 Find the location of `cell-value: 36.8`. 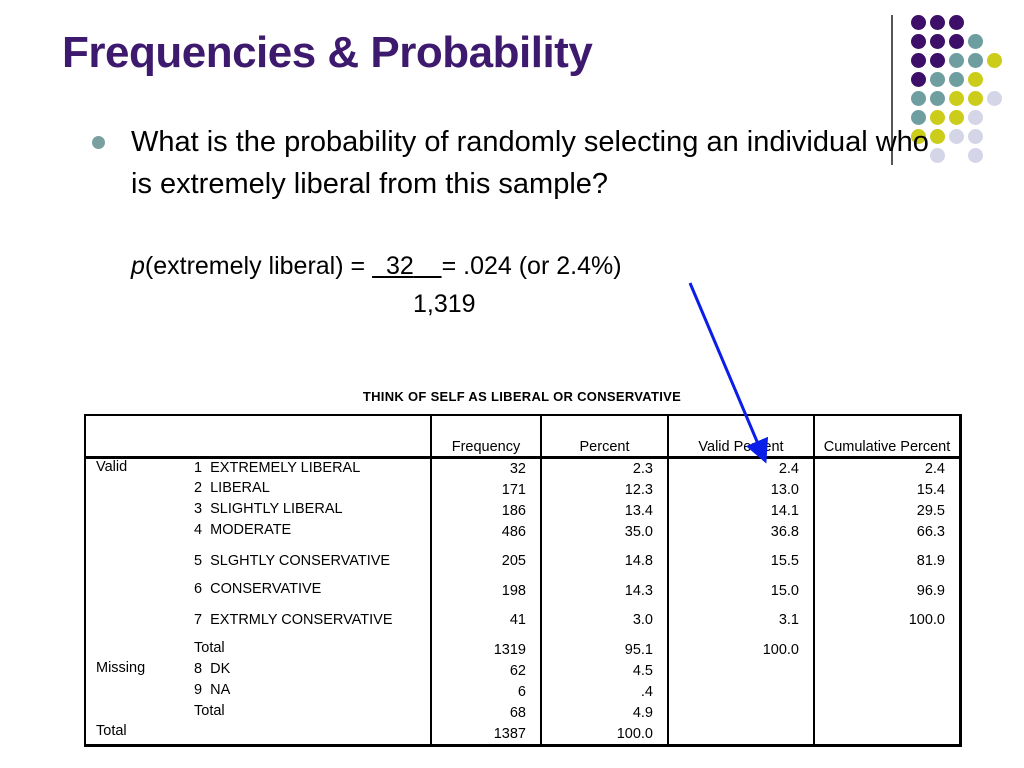

cell-value: 36.8 is located at coordinates (740, 531).